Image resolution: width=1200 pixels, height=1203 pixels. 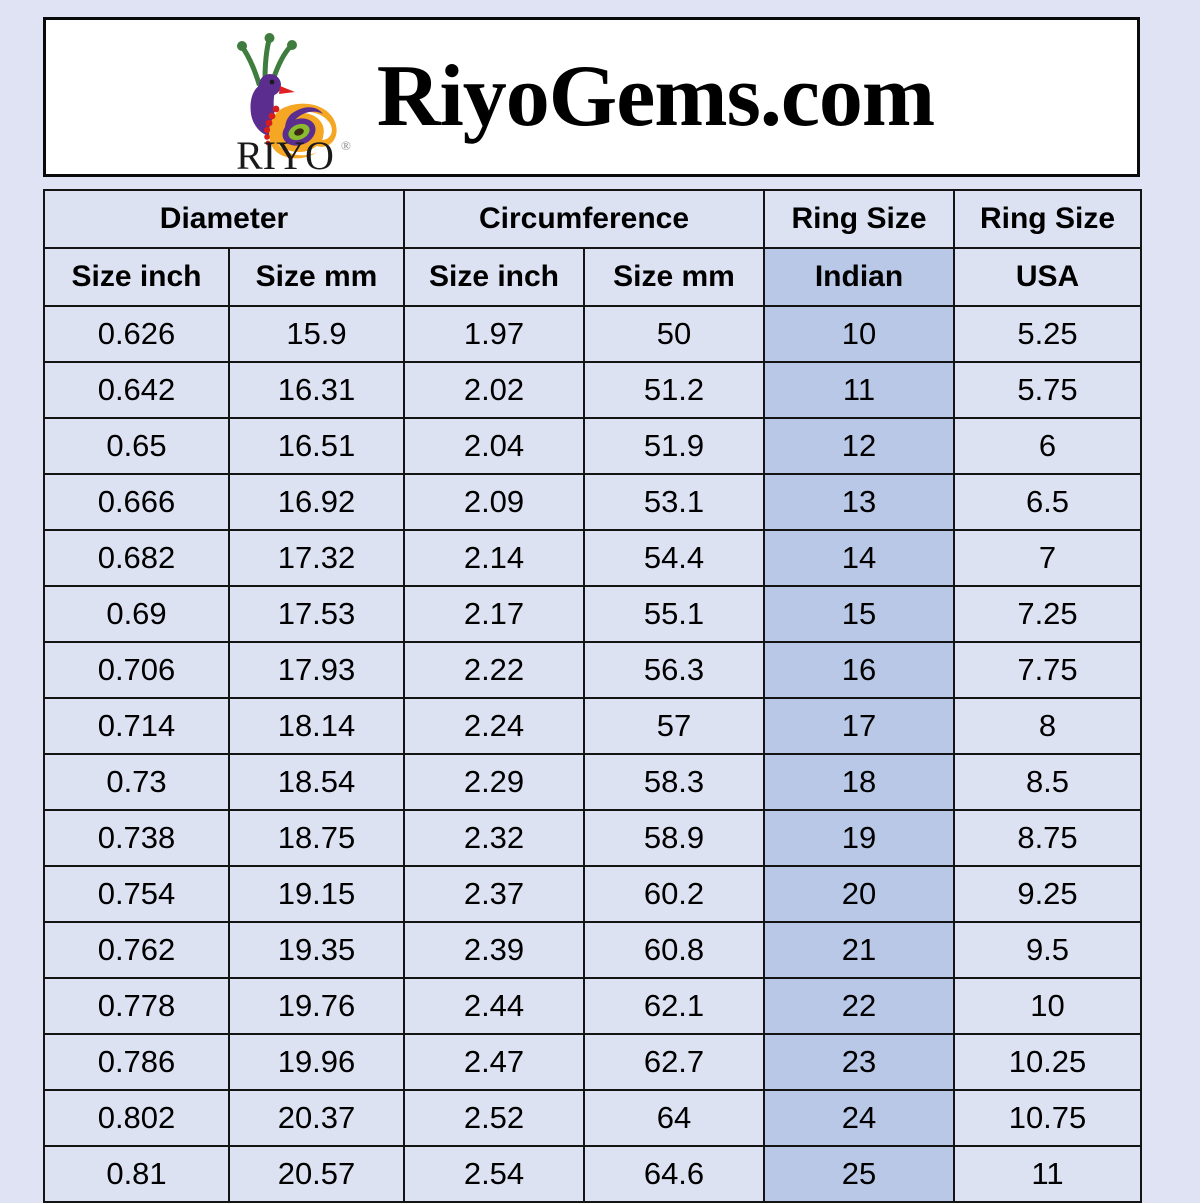 What do you see at coordinates (1047, 219) in the screenshot?
I see `group-header-ring-size-usa: Ring Size` at bounding box center [1047, 219].